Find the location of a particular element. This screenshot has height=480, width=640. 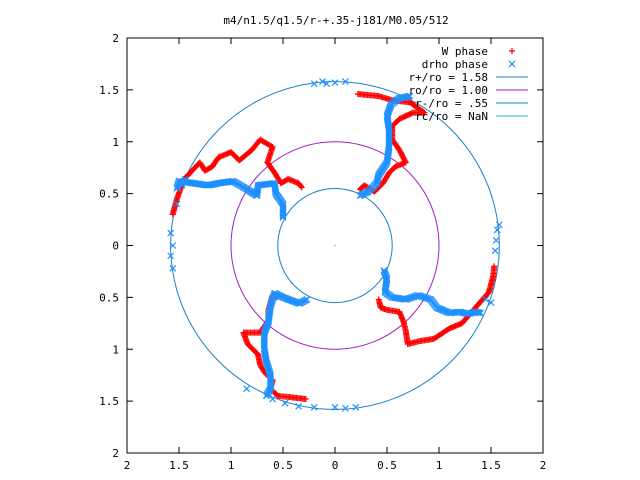

circle-roro is located at coordinates (335, 245).